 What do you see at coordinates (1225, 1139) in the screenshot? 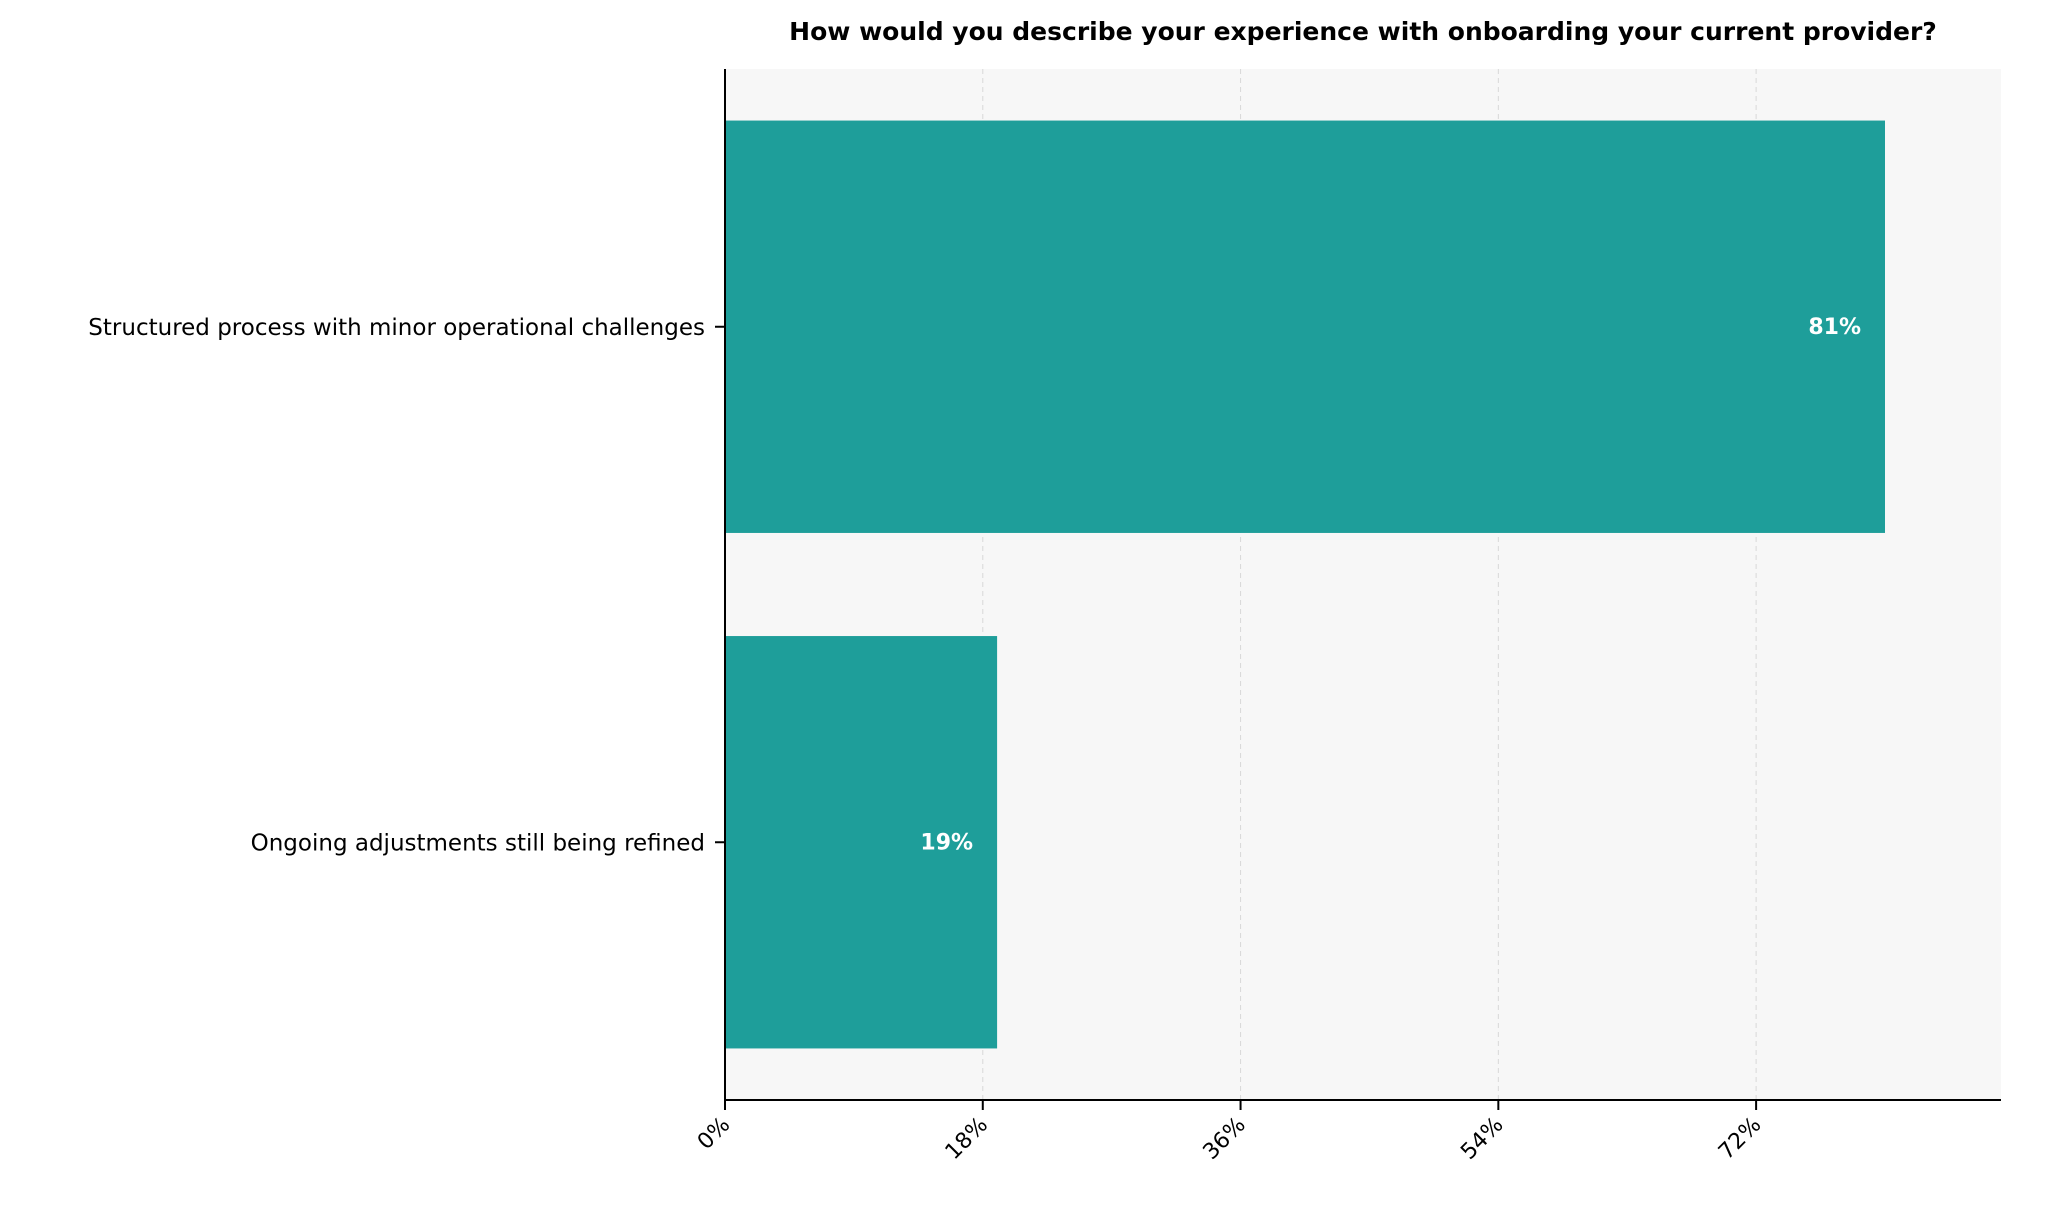
I see `x-tick-label: 36%` at bounding box center [1225, 1139].